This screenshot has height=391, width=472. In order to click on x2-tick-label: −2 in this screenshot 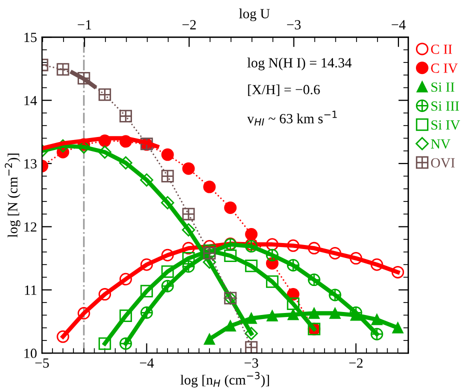, I will do `click(189, 25)`.